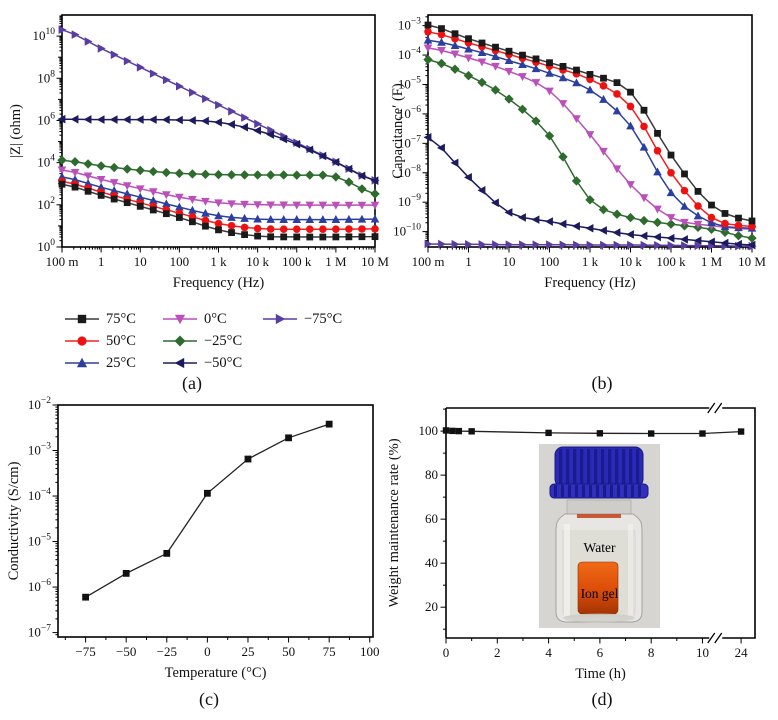 Image resolution: width=778 pixels, height=720 pixels. What do you see at coordinates (46, 204) in the screenshot?
I see `svg-text: 10²` at bounding box center [46, 204].